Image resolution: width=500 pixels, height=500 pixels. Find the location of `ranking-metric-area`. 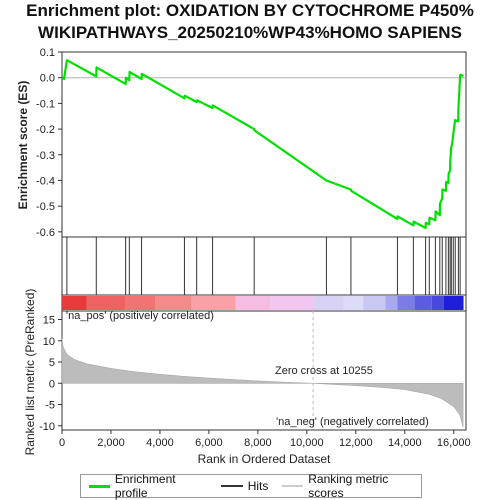

ranking-metric-area is located at coordinates (262, 383).